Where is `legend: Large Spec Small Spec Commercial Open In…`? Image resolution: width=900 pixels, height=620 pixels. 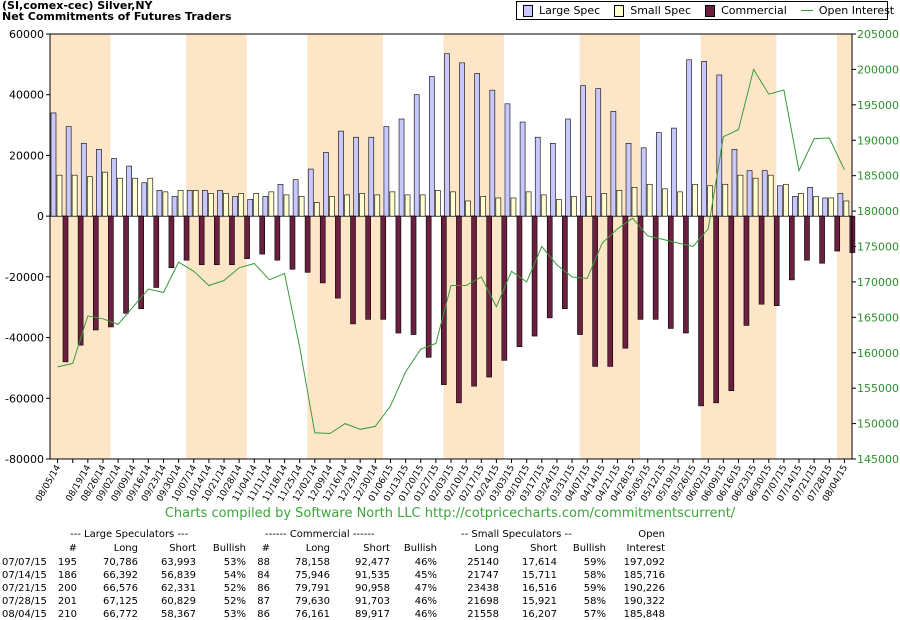 legend: Large Spec Small Spec Commercial Open In… is located at coordinates (705, 10).